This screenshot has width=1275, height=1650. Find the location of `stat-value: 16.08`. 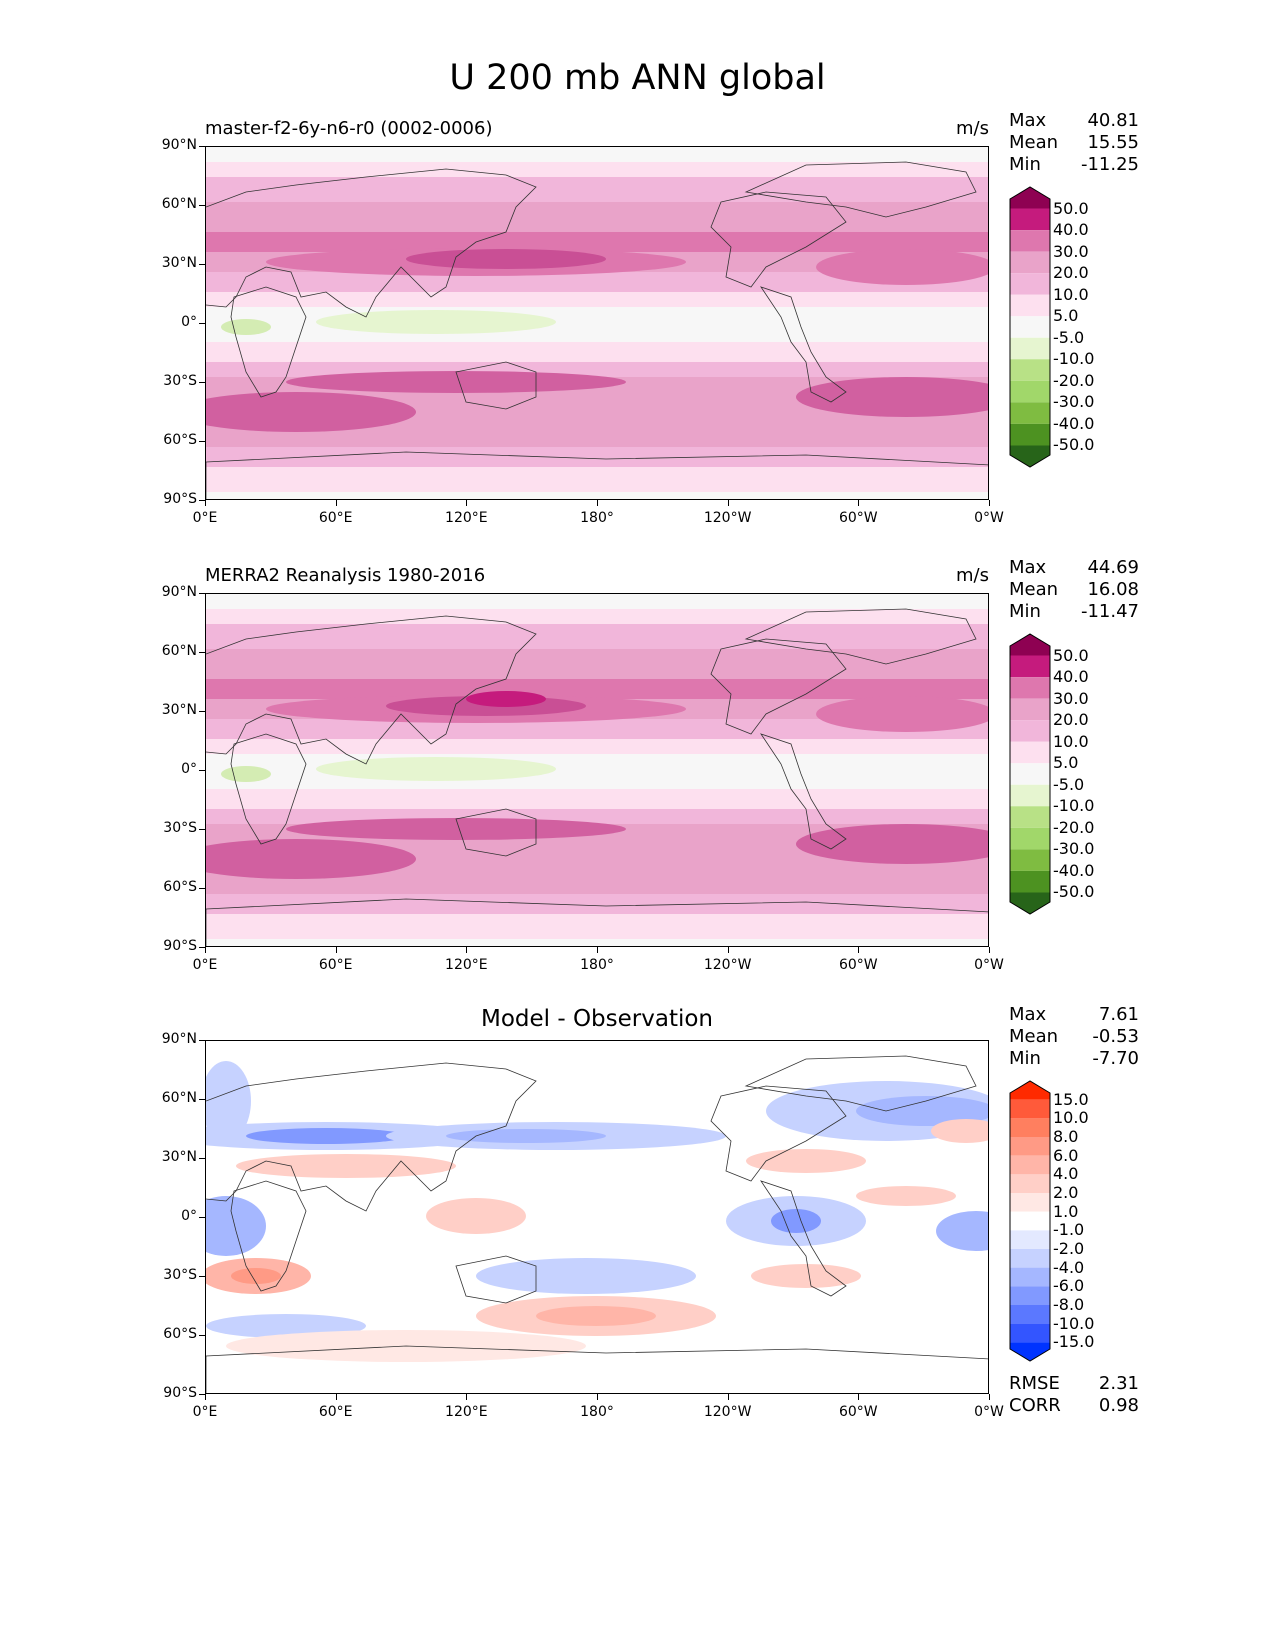

stat-value: 16.08 is located at coordinates (1113, 589).